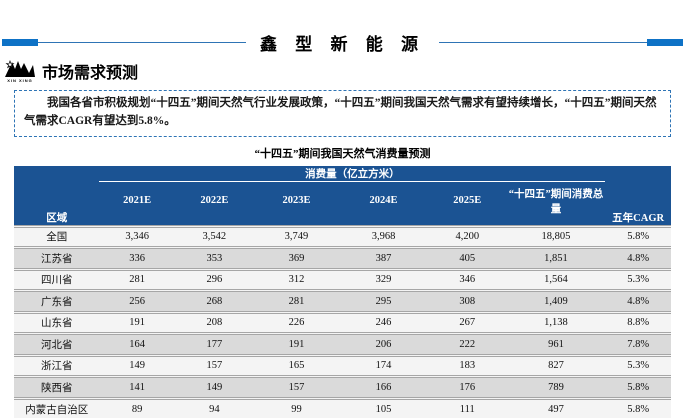 The width and height of the screenshot is (685, 418). What do you see at coordinates (556, 204) in the screenshot?
I see `col-header-total: “十四五”期间消费总量` at bounding box center [556, 204].